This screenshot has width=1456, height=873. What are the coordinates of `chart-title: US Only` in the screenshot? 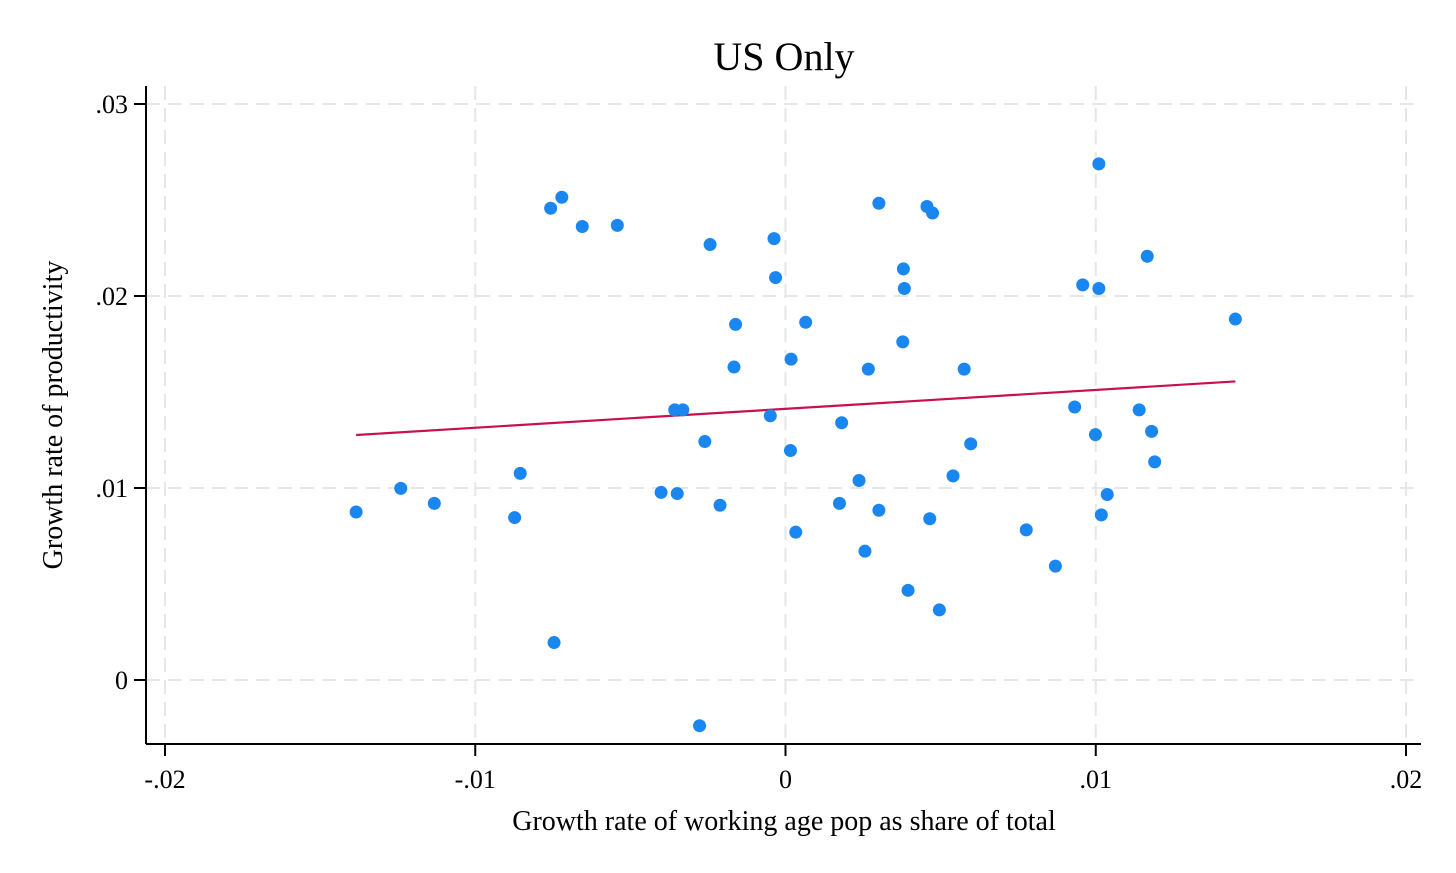 It's located at (783, 56).